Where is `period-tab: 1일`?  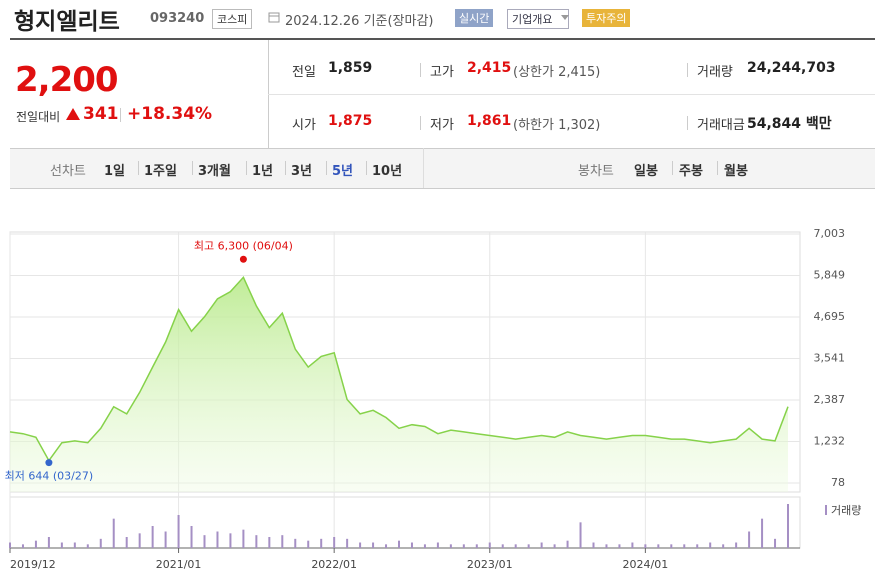
period-tab: 1일 is located at coordinates (115, 171).